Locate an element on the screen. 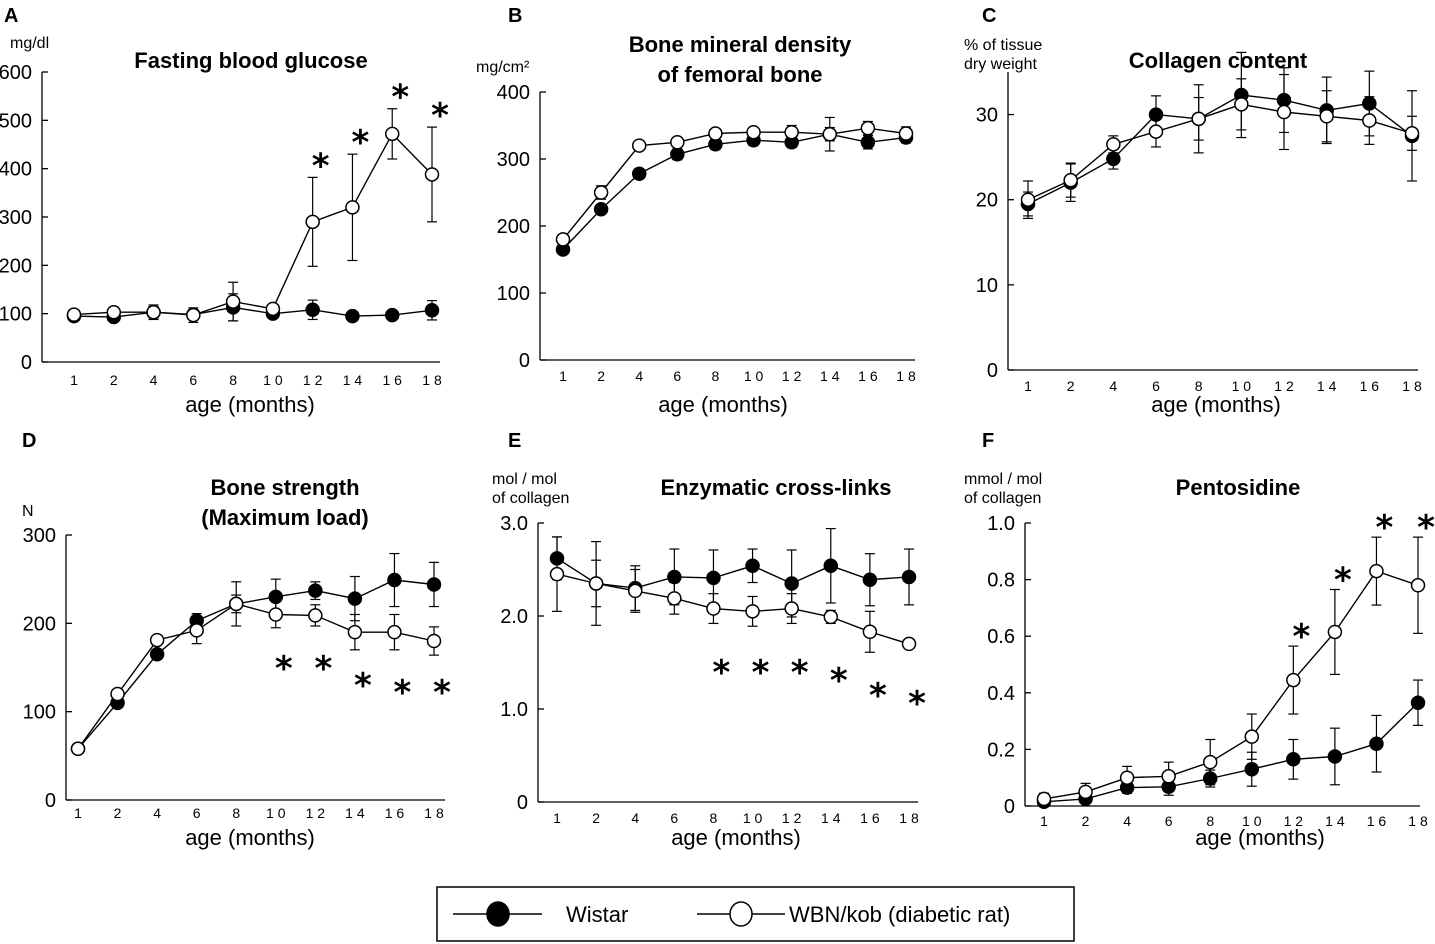 The image size is (1435, 944). panel-letter: E is located at coordinates (514, 441).